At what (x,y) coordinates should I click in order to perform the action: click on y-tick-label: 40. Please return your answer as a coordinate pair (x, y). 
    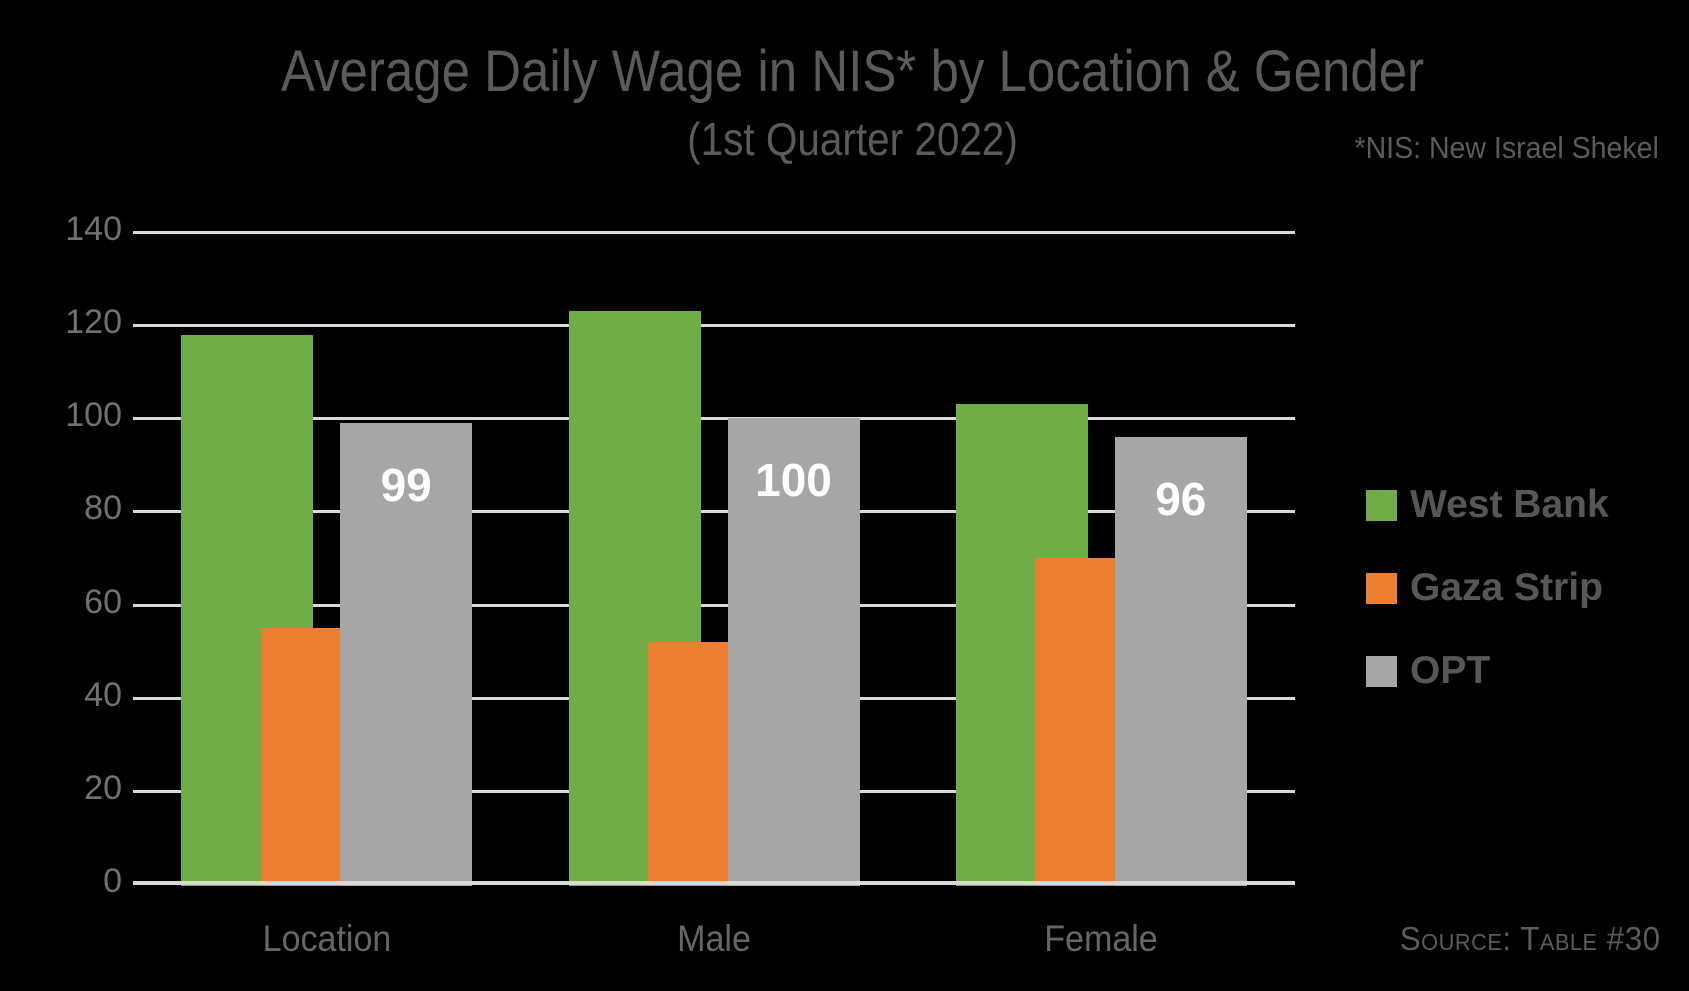
    Looking at the image, I should click on (103, 695).